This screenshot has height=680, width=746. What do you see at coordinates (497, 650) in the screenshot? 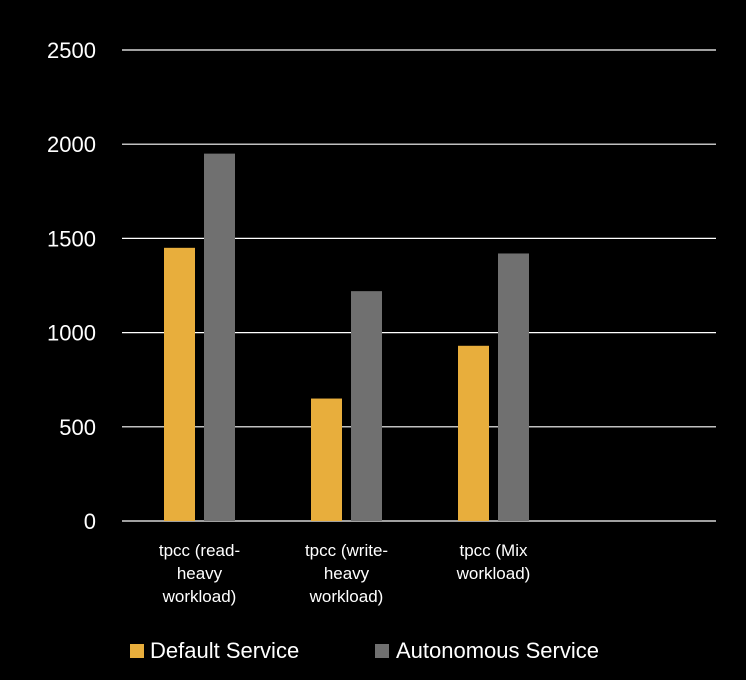
I see `legend-label: Autonomous Service` at bounding box center [497, 650].